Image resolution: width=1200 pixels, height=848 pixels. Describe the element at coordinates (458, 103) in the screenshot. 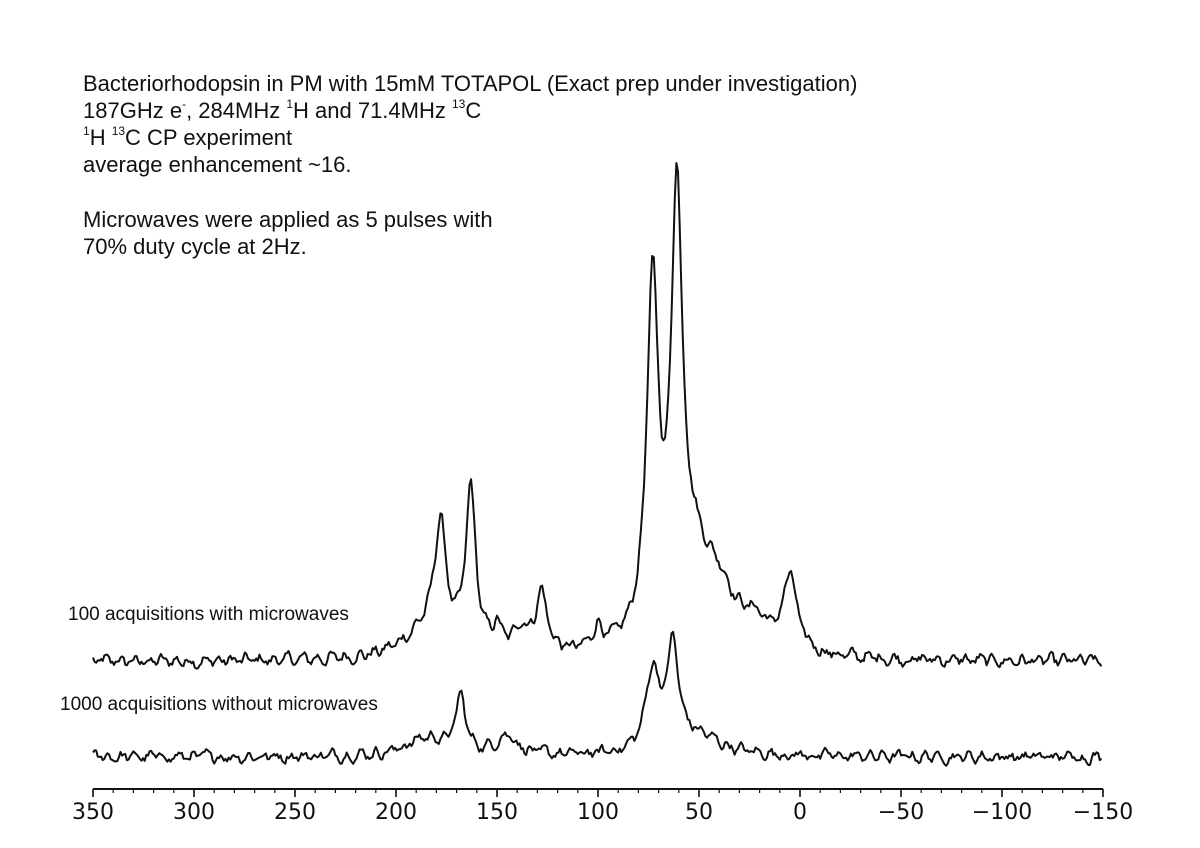

I see `header-sup-2c: 13` at that location.